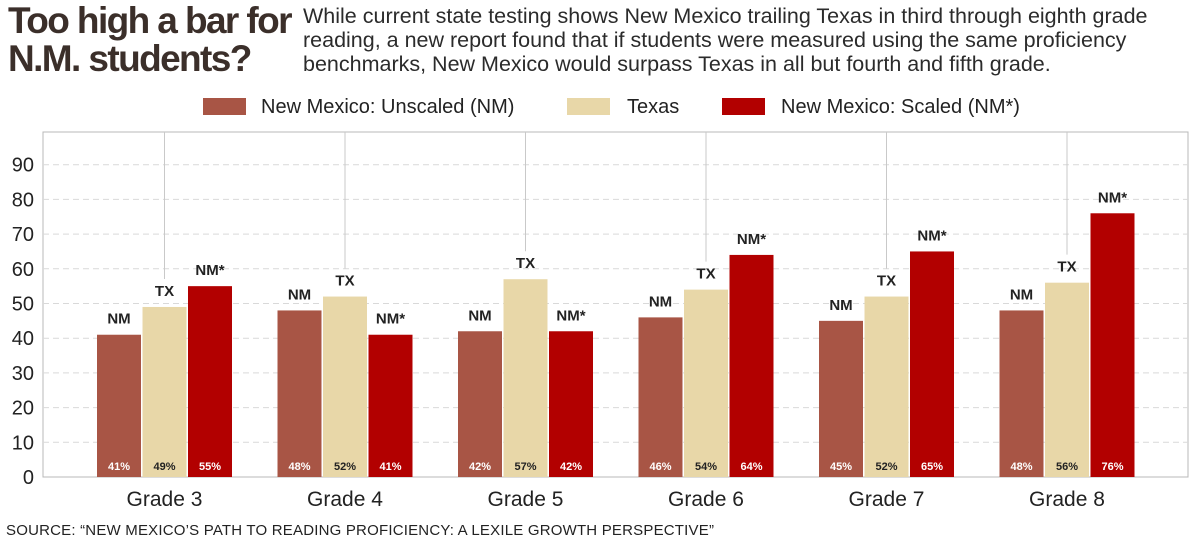  I want to click on bar-group: NM 48% TX 56% NM* 76%, so click(1067, 333).